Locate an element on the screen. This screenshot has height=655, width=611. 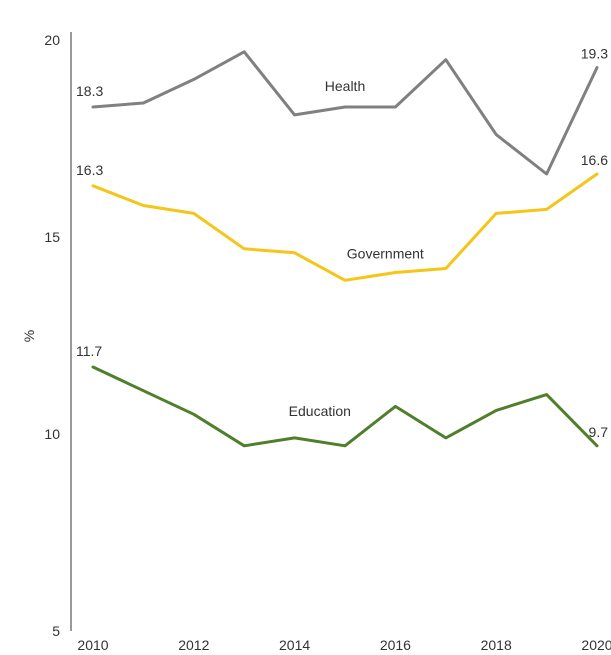
series-line-government is located at coordinates (345, 227).